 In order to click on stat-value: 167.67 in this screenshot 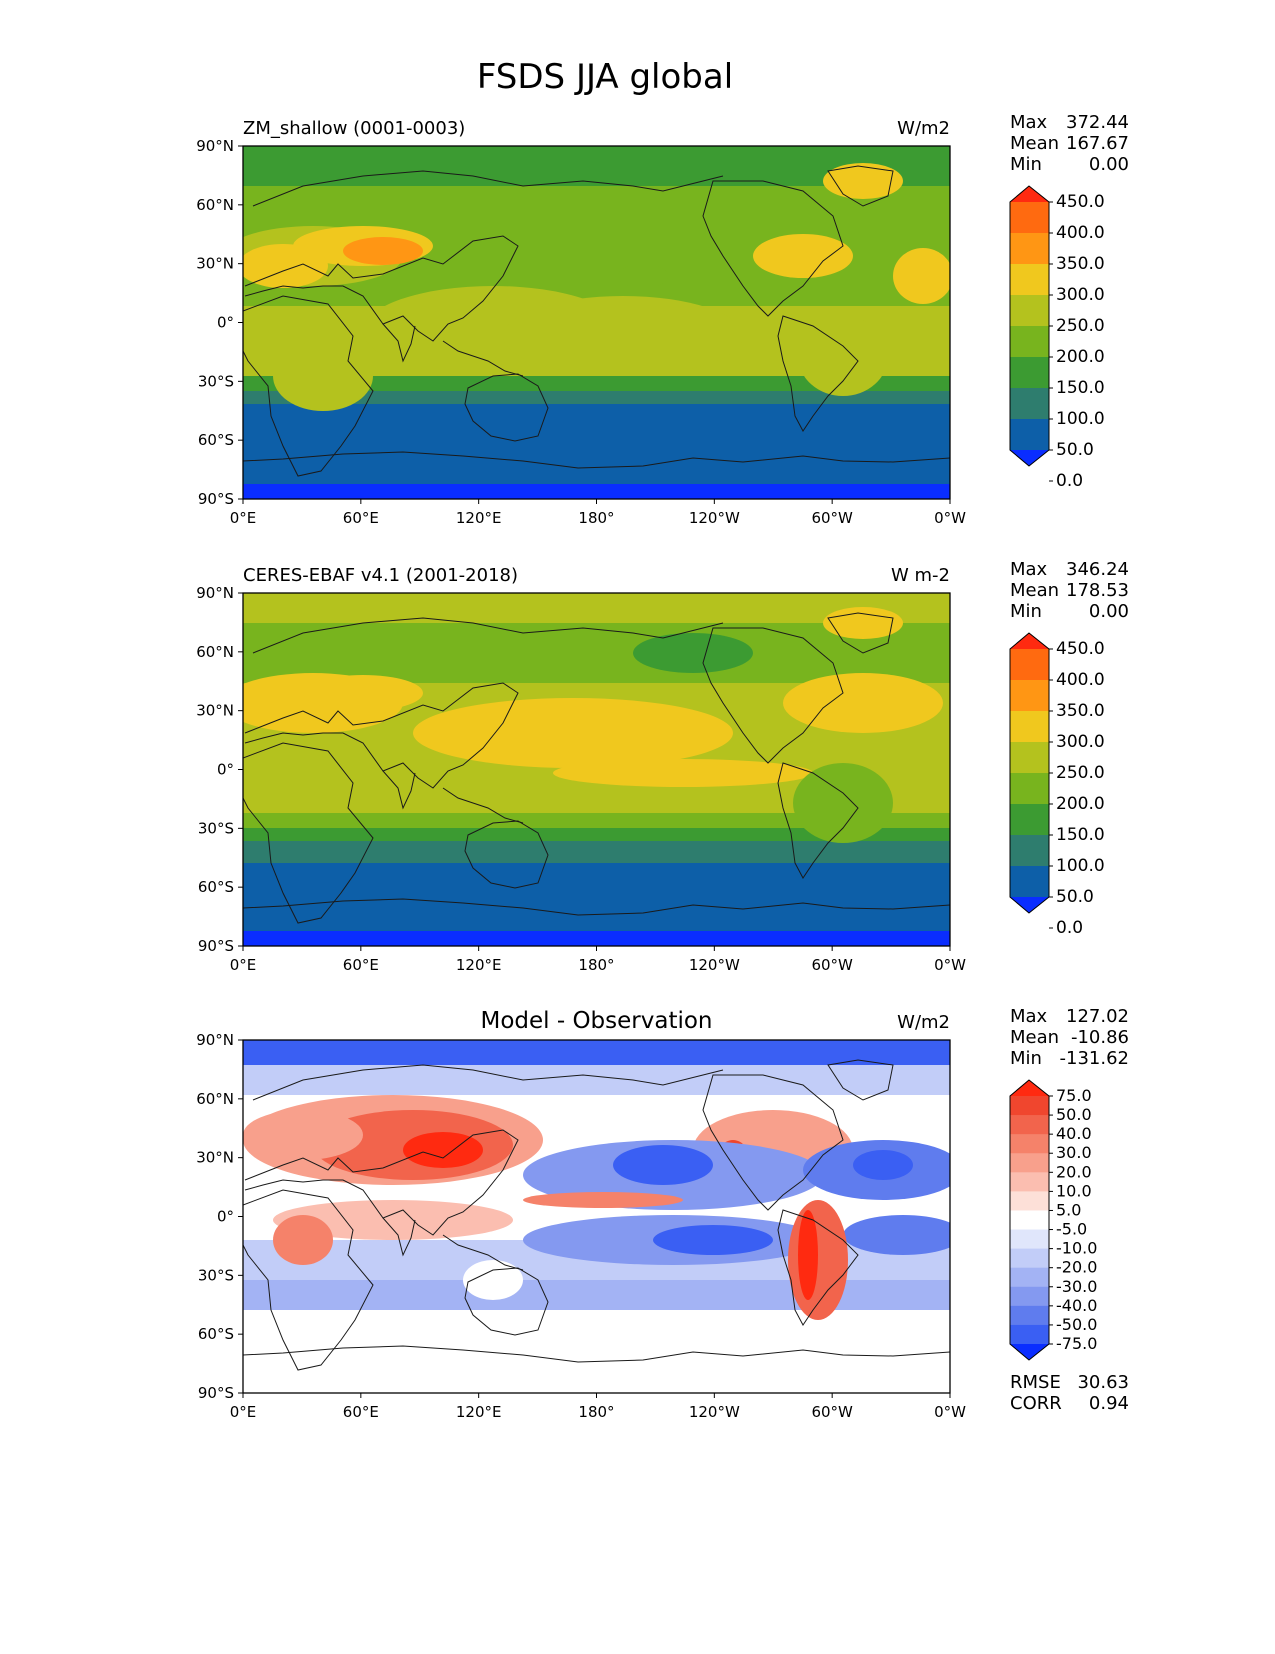, I will do `click(1097, 143)`.